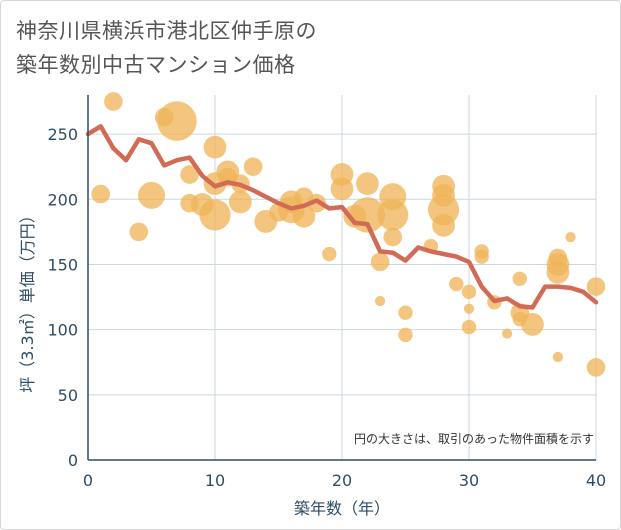 Image resolution: width=621 pixels, height=530 pixels. I want to click on title-line-1: 神奈川県横浜市港北区仲手原の, so click(166, 31).